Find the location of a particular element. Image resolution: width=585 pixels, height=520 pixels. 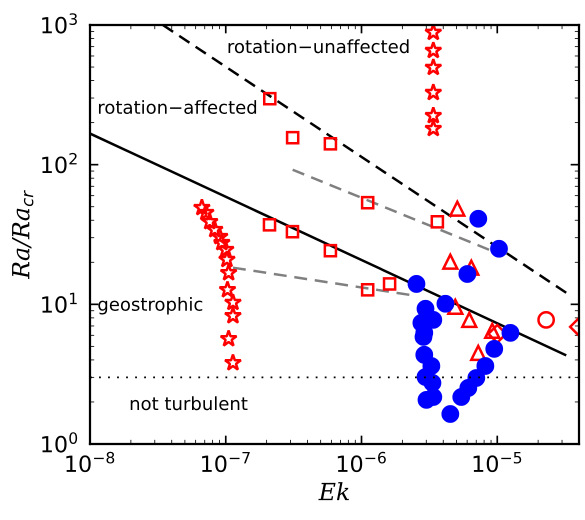

y-tick-label: 10$^{1}$ is located at coordinates (59, 302).